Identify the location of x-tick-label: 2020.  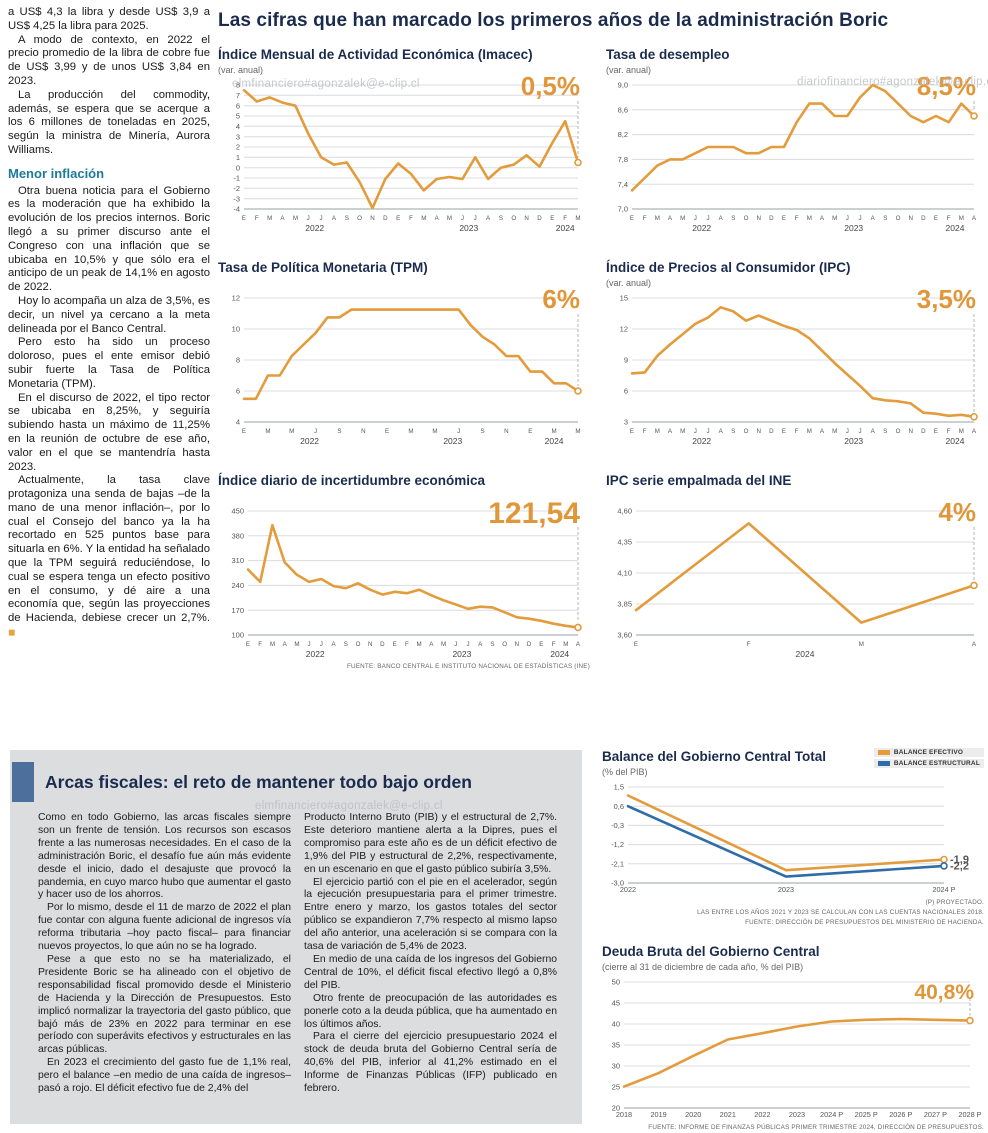
(693, 1114).